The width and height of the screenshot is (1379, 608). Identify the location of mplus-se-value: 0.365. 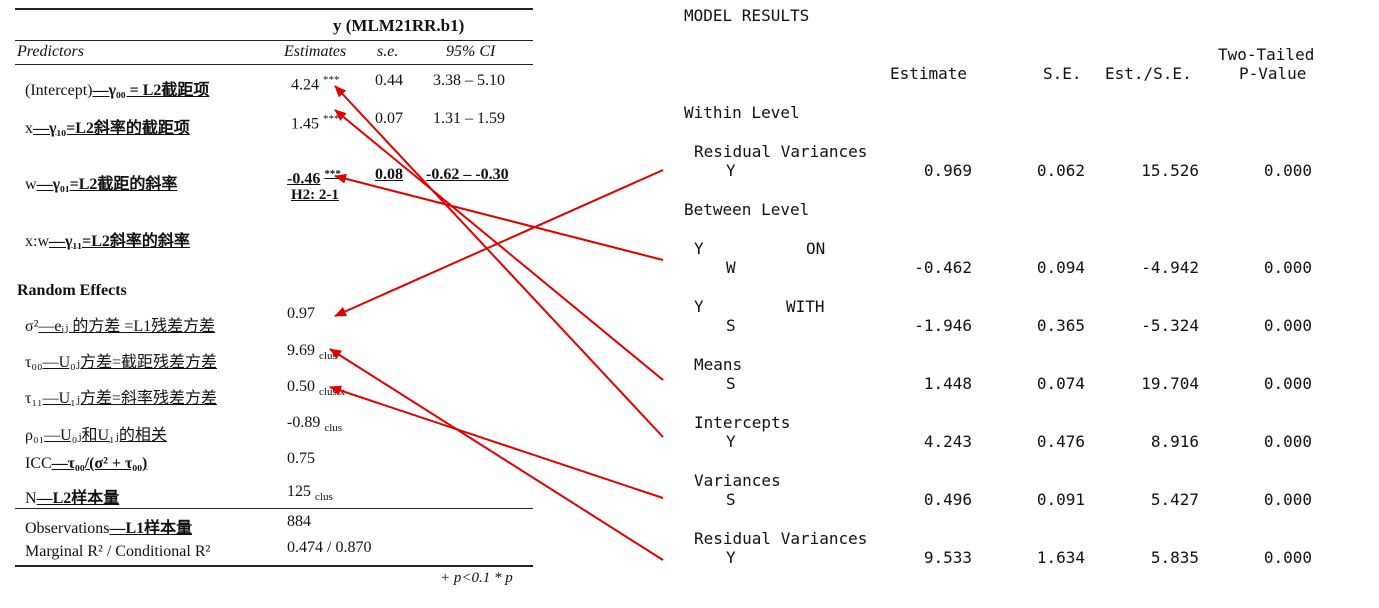
(1060, 325).